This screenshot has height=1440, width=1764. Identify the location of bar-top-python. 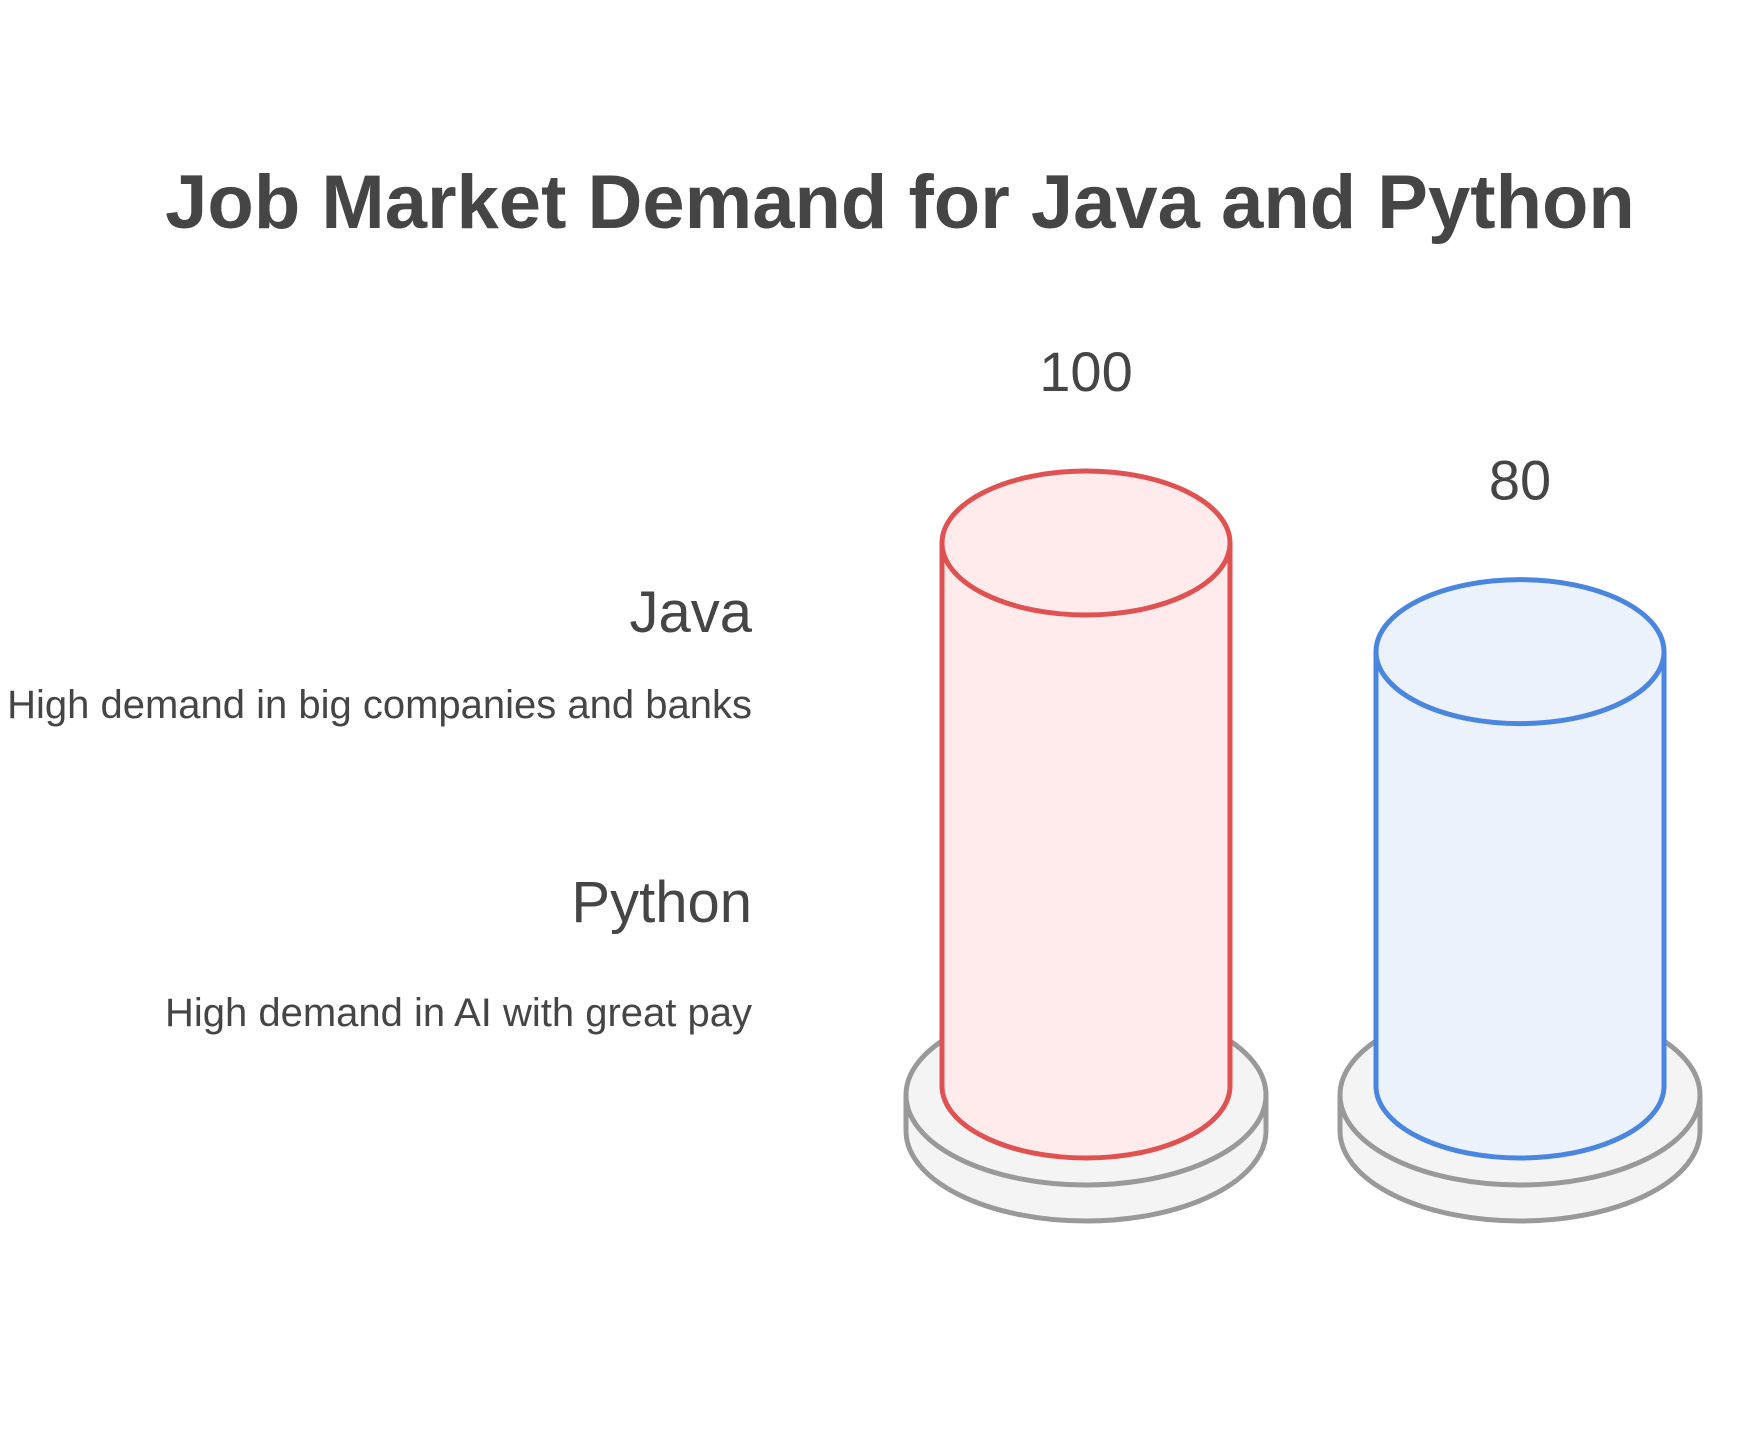
(1520, 652).